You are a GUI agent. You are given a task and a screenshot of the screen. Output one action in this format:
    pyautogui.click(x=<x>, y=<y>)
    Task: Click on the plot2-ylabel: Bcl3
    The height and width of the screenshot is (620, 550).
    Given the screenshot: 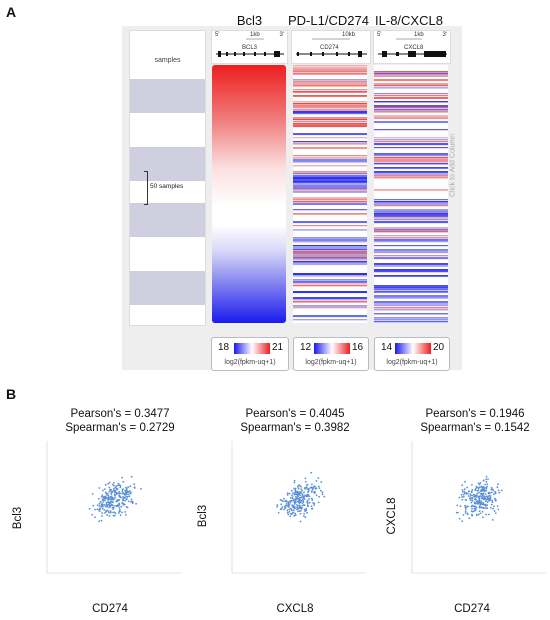 What is the action you would take?
    pyautogui.click(x=203, y=516)
    